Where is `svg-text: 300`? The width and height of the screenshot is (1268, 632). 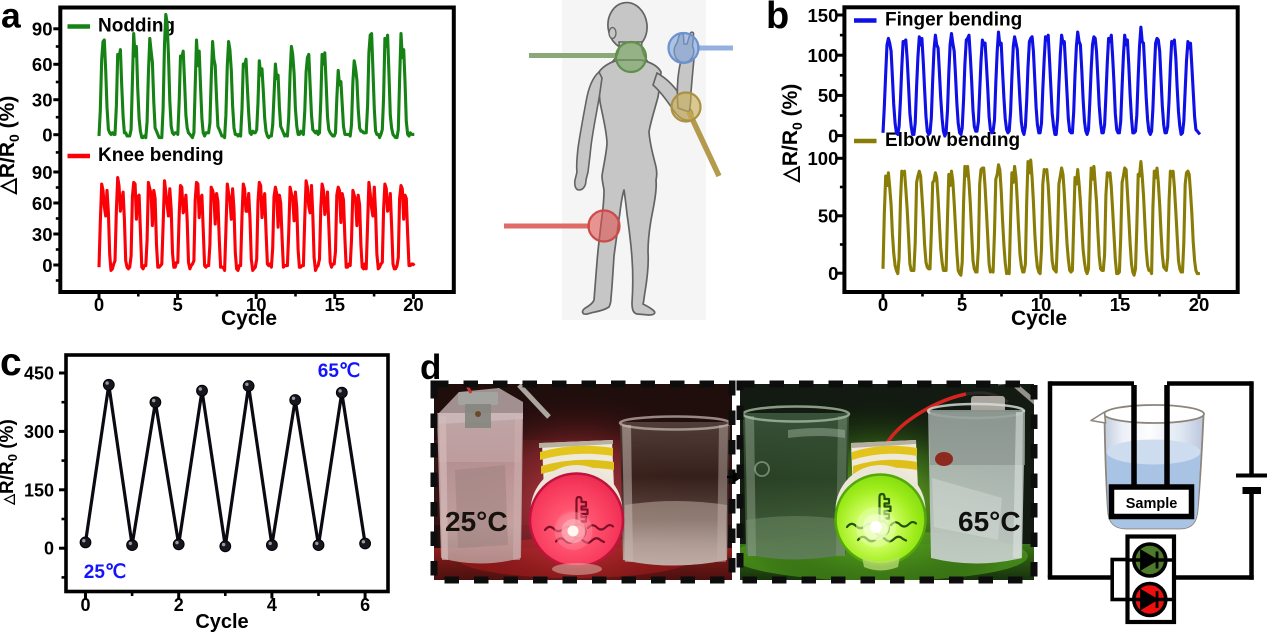
svg-text: 300 is located at coordinates (39, 432).